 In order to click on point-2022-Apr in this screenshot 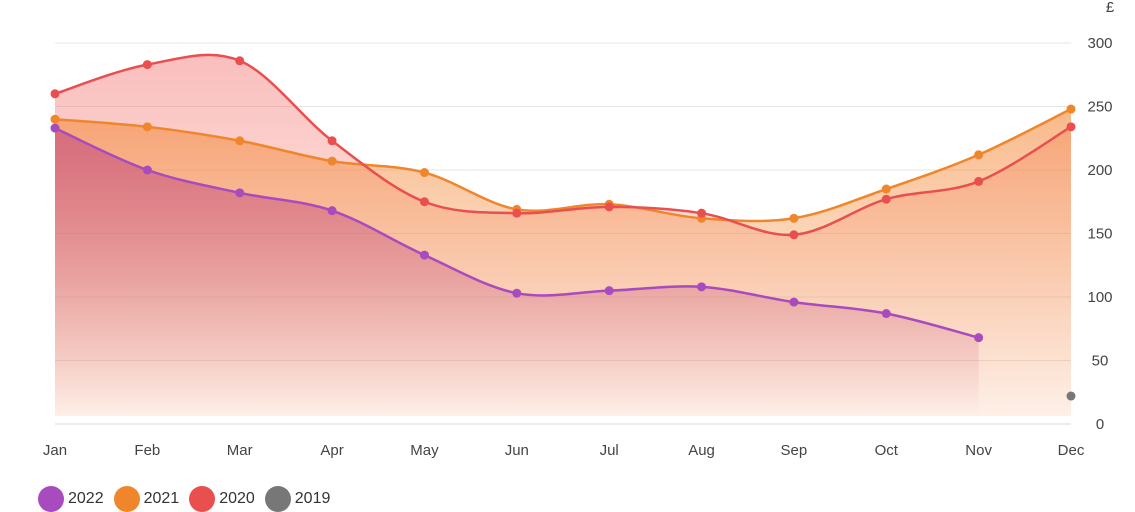, I will do `click(332, 211)`.